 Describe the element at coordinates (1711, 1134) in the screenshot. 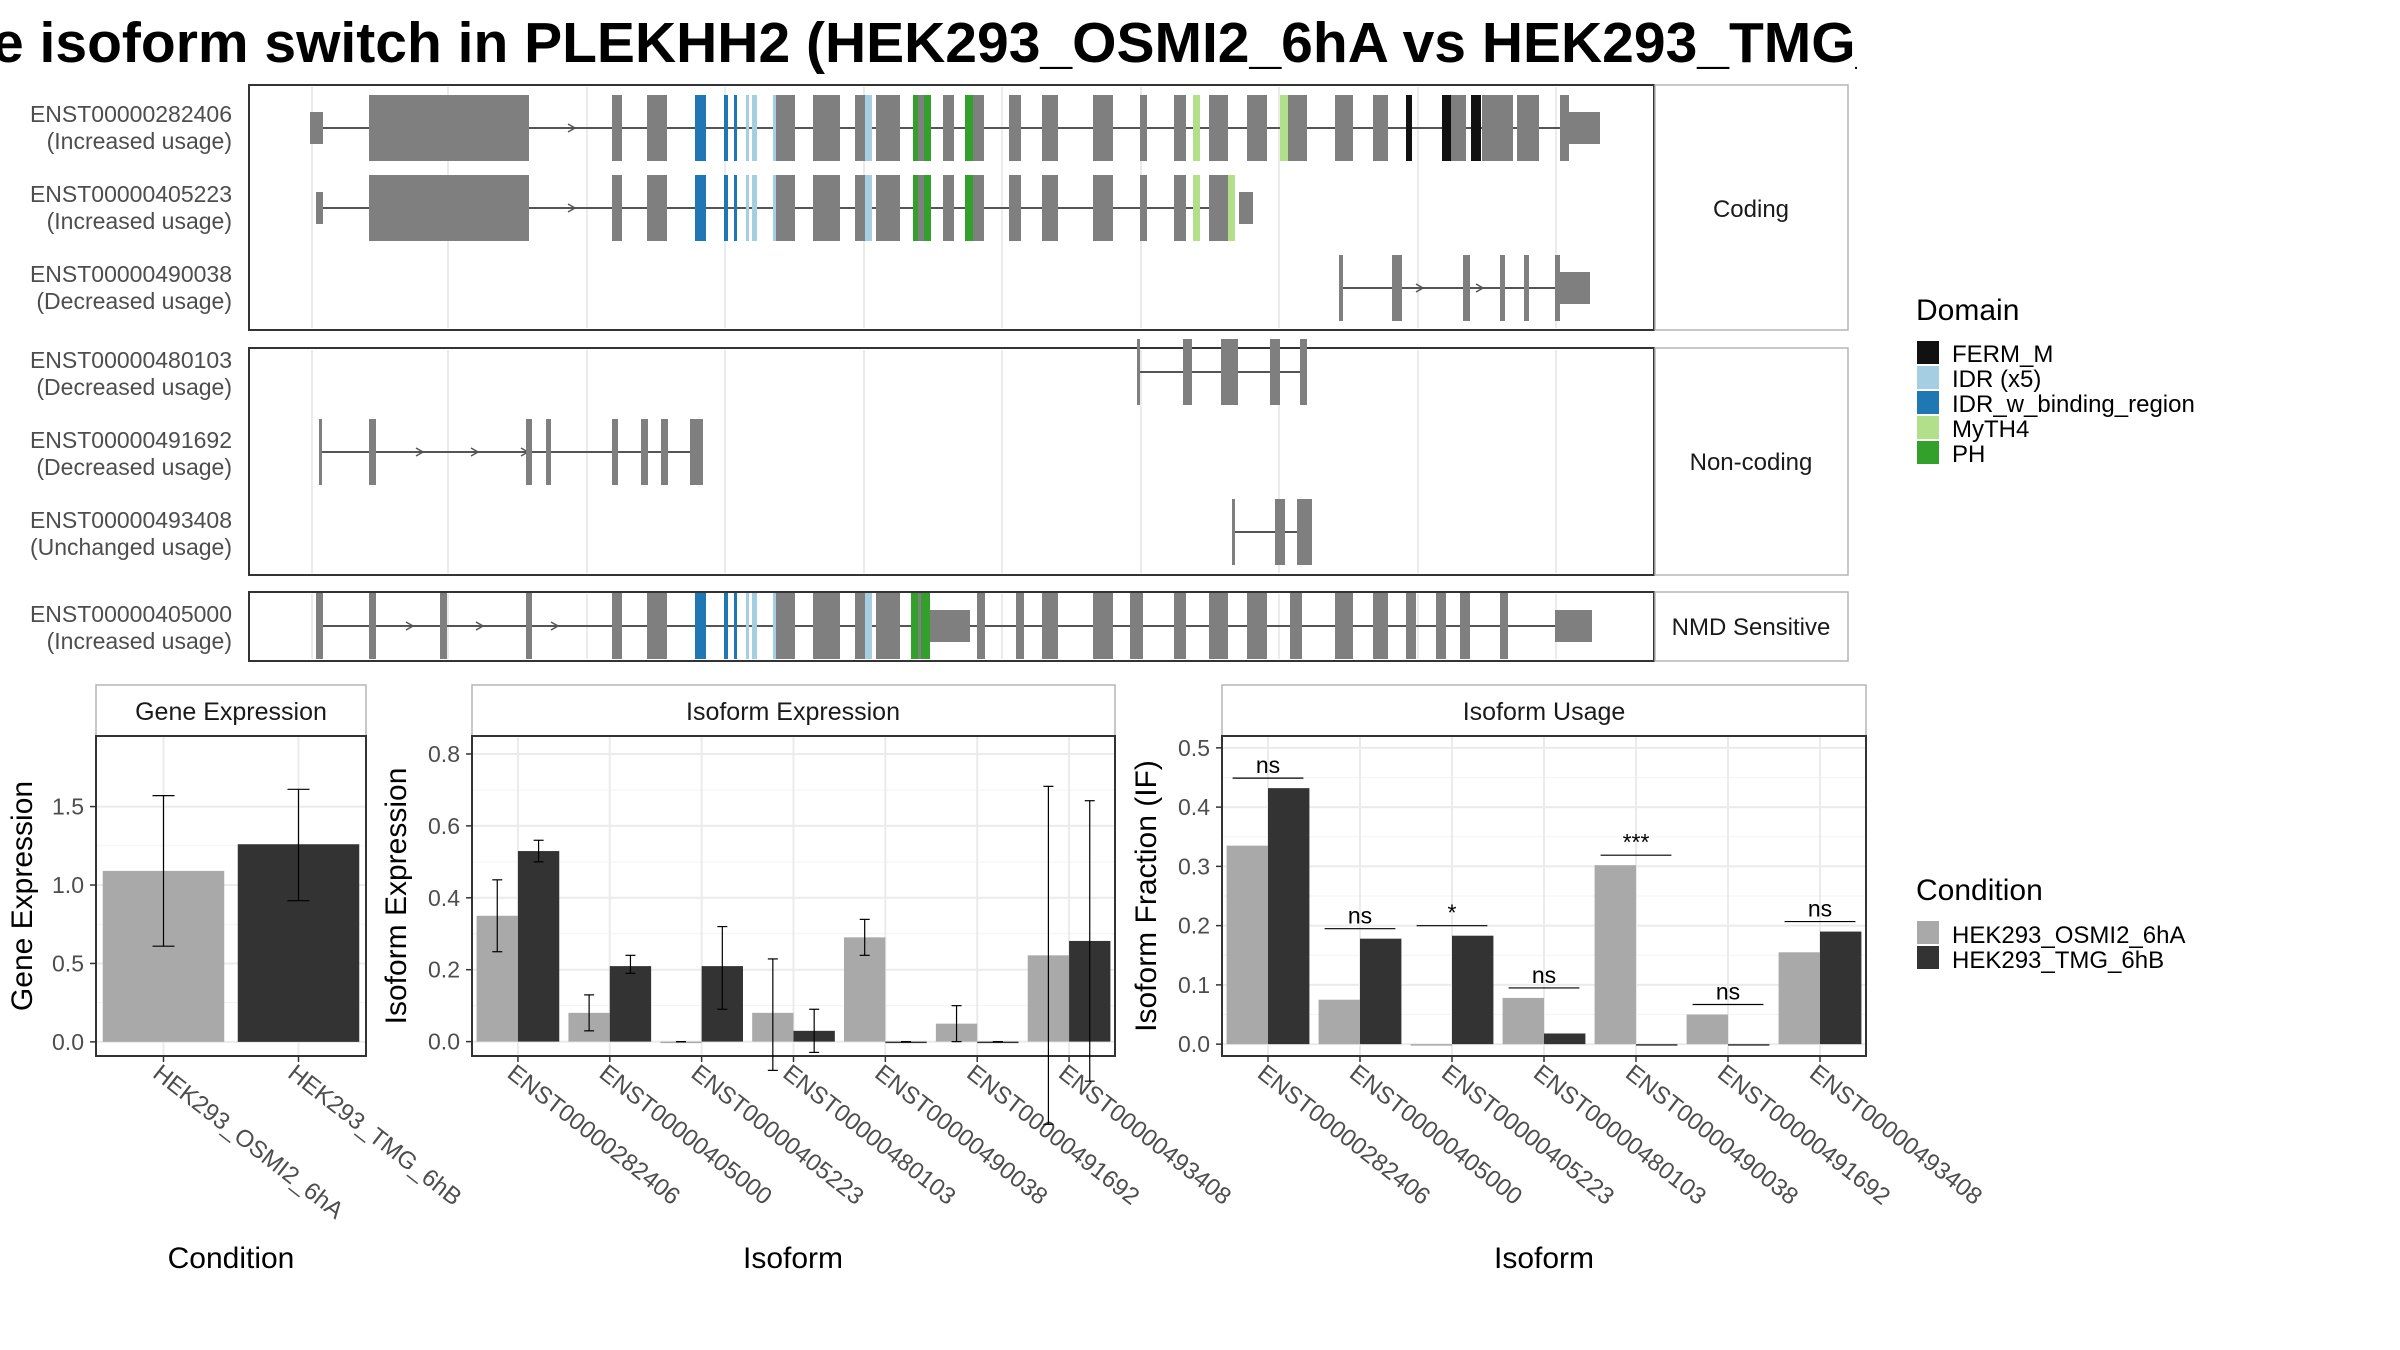

I see `x-tick-label: ENST00000490038` at that location.